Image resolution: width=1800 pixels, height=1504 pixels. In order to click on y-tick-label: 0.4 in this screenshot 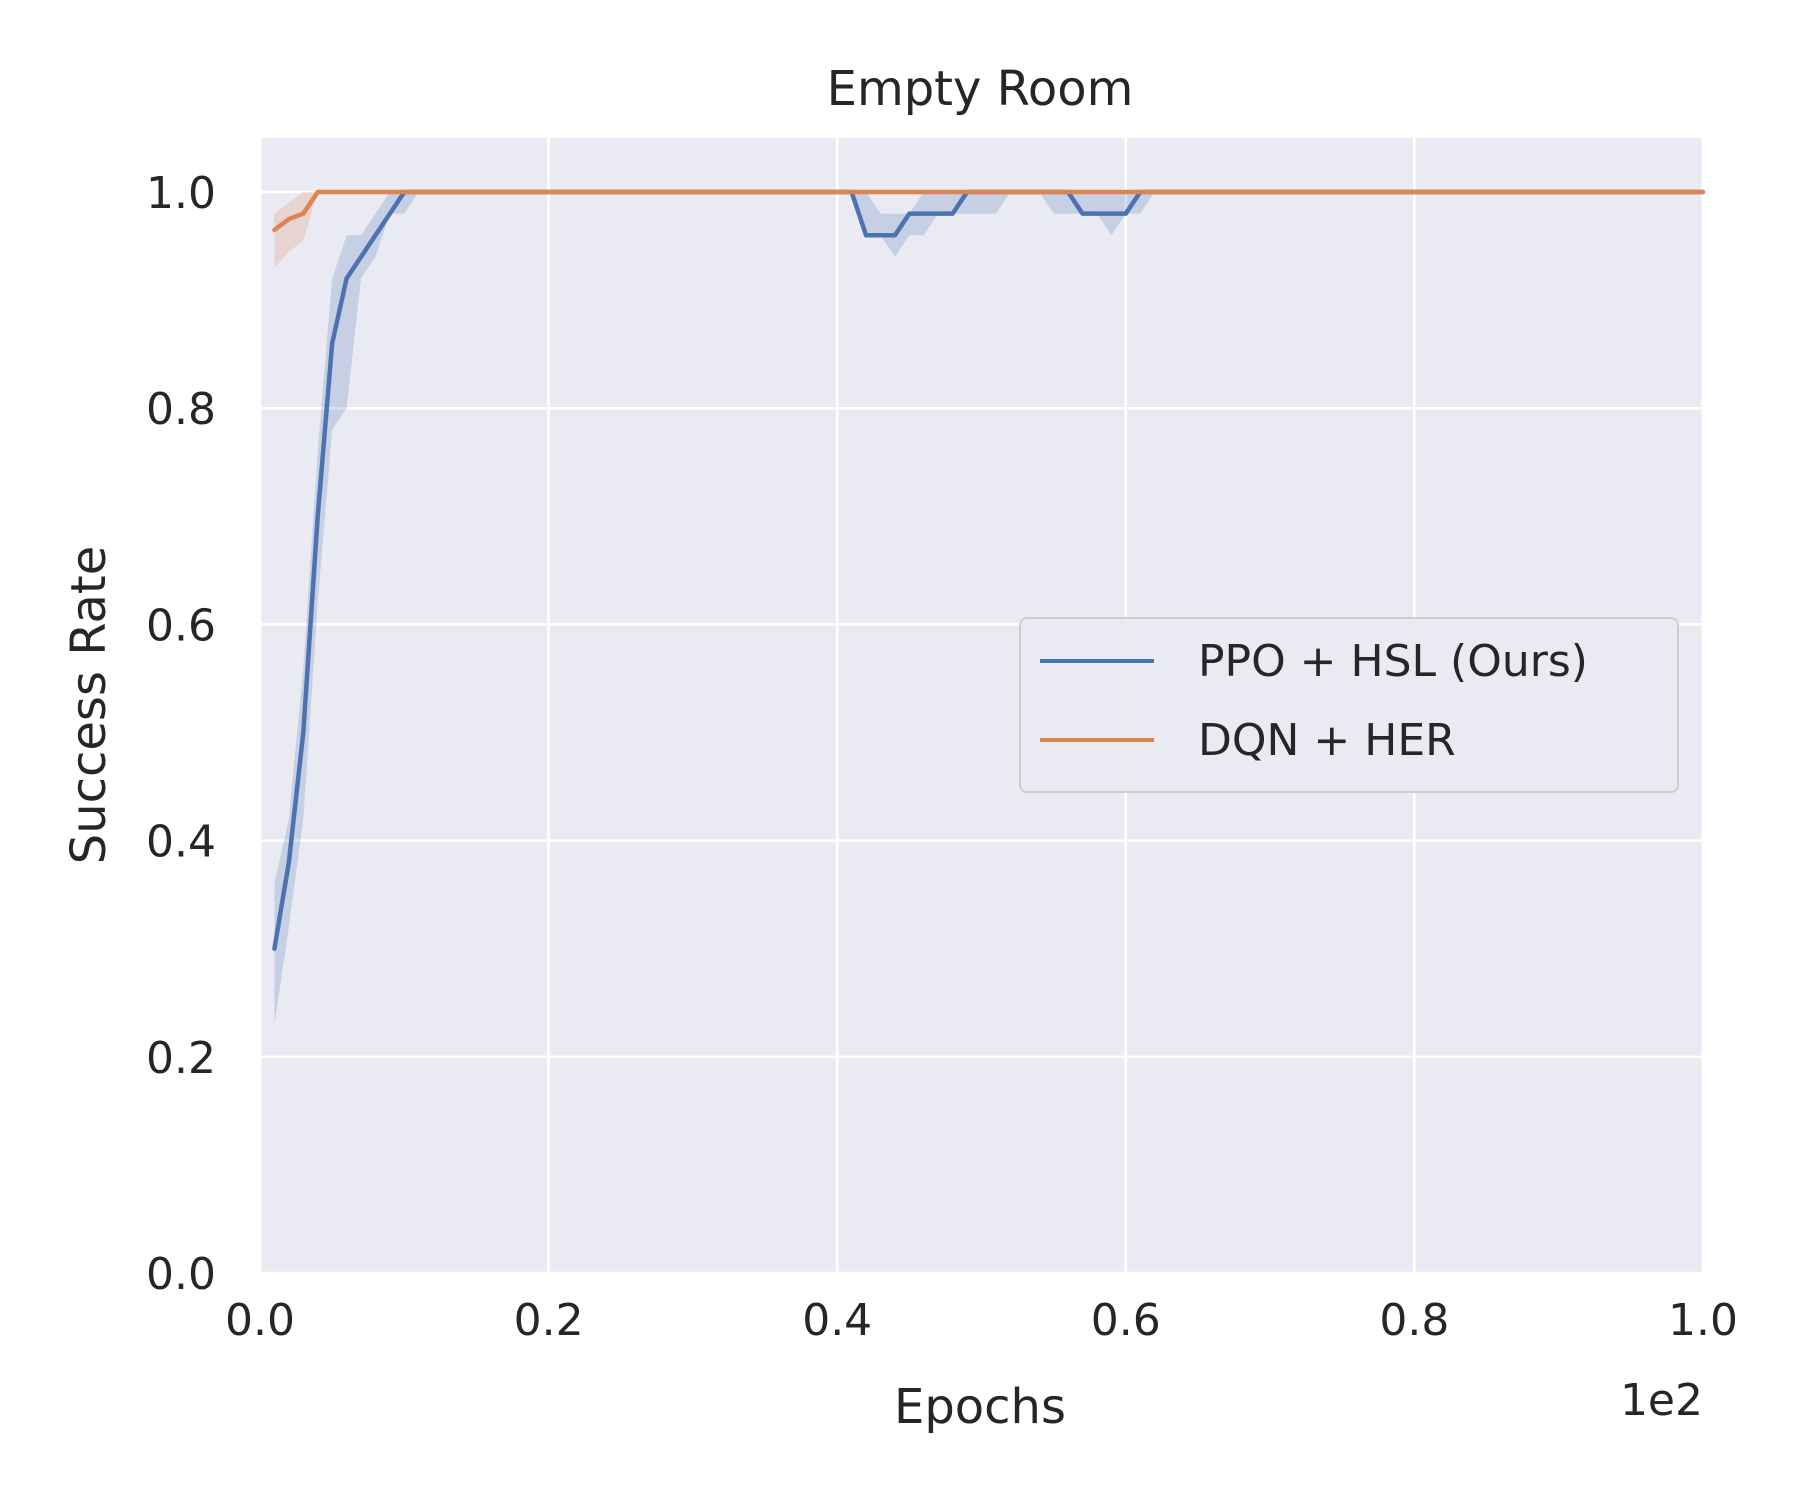, I will do `click(181, 842)`.